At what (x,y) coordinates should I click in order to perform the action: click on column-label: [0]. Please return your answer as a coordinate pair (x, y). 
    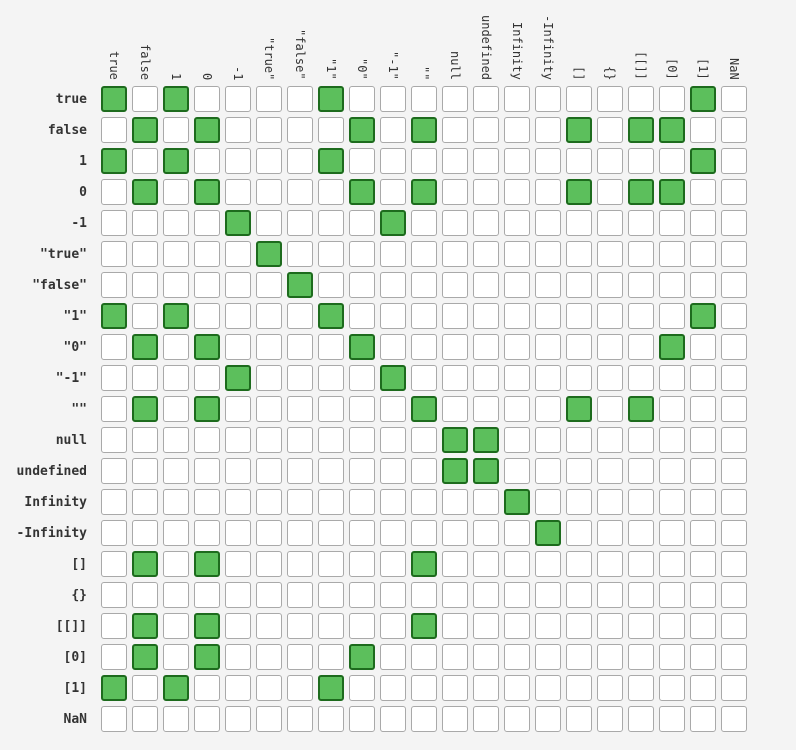
    Looking at the image, I should click on (672, 69).